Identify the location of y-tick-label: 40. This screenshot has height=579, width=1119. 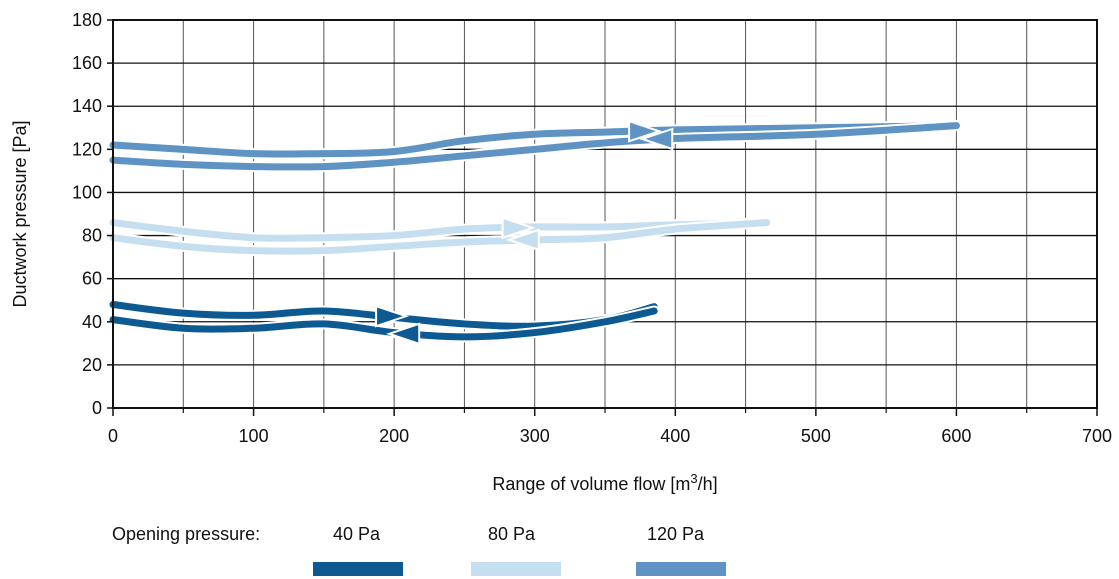
(92, 322).